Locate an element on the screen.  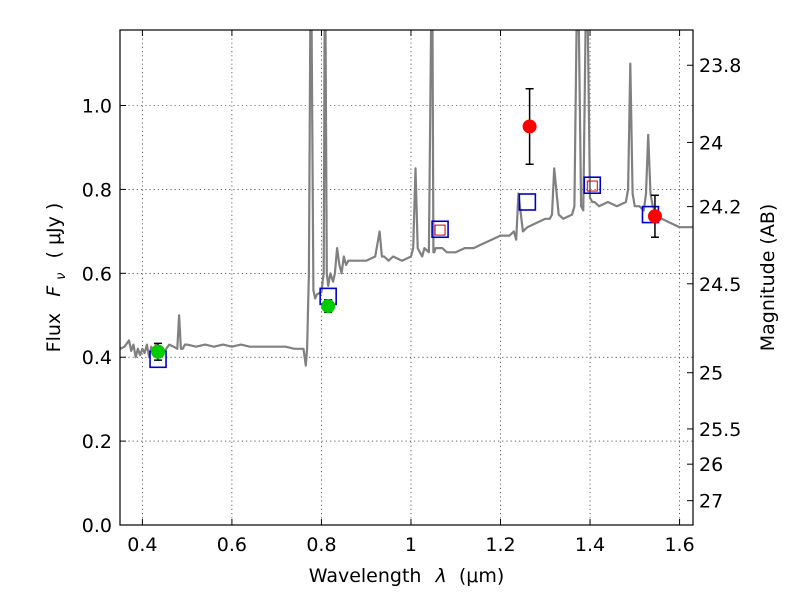
y2-tick-label: 24.2 is located at coordinates (720, 208).